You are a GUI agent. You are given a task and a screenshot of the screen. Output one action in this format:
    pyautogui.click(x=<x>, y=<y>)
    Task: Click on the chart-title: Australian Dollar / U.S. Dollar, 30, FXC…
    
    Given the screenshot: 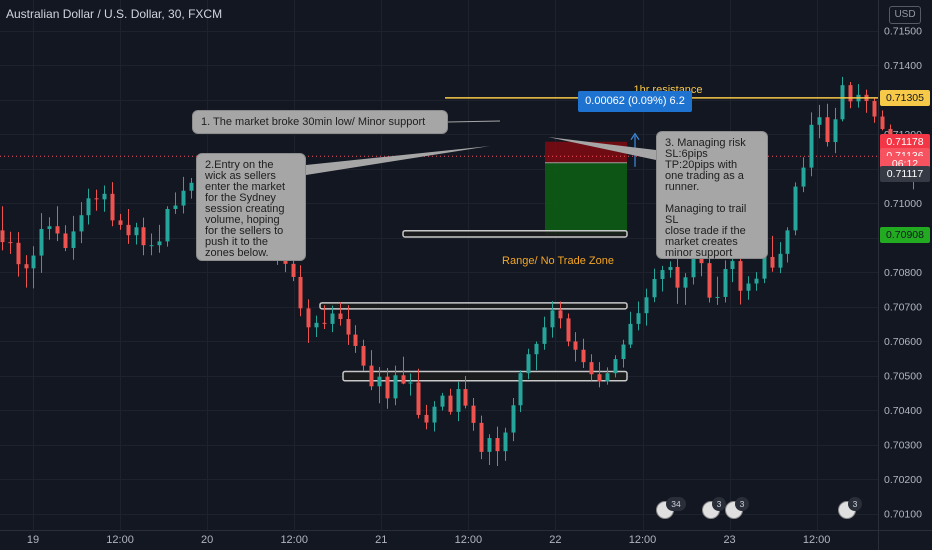 What is the action you would take?
    pyautogui.click(x=114, y=14)
    